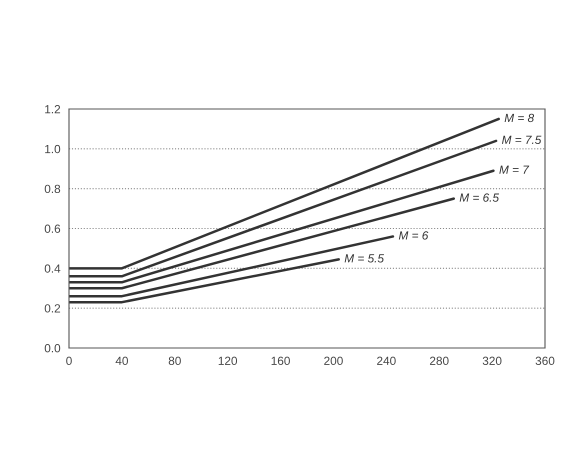  I want to click on y-tick-label: 0.8, so click(52, 189).